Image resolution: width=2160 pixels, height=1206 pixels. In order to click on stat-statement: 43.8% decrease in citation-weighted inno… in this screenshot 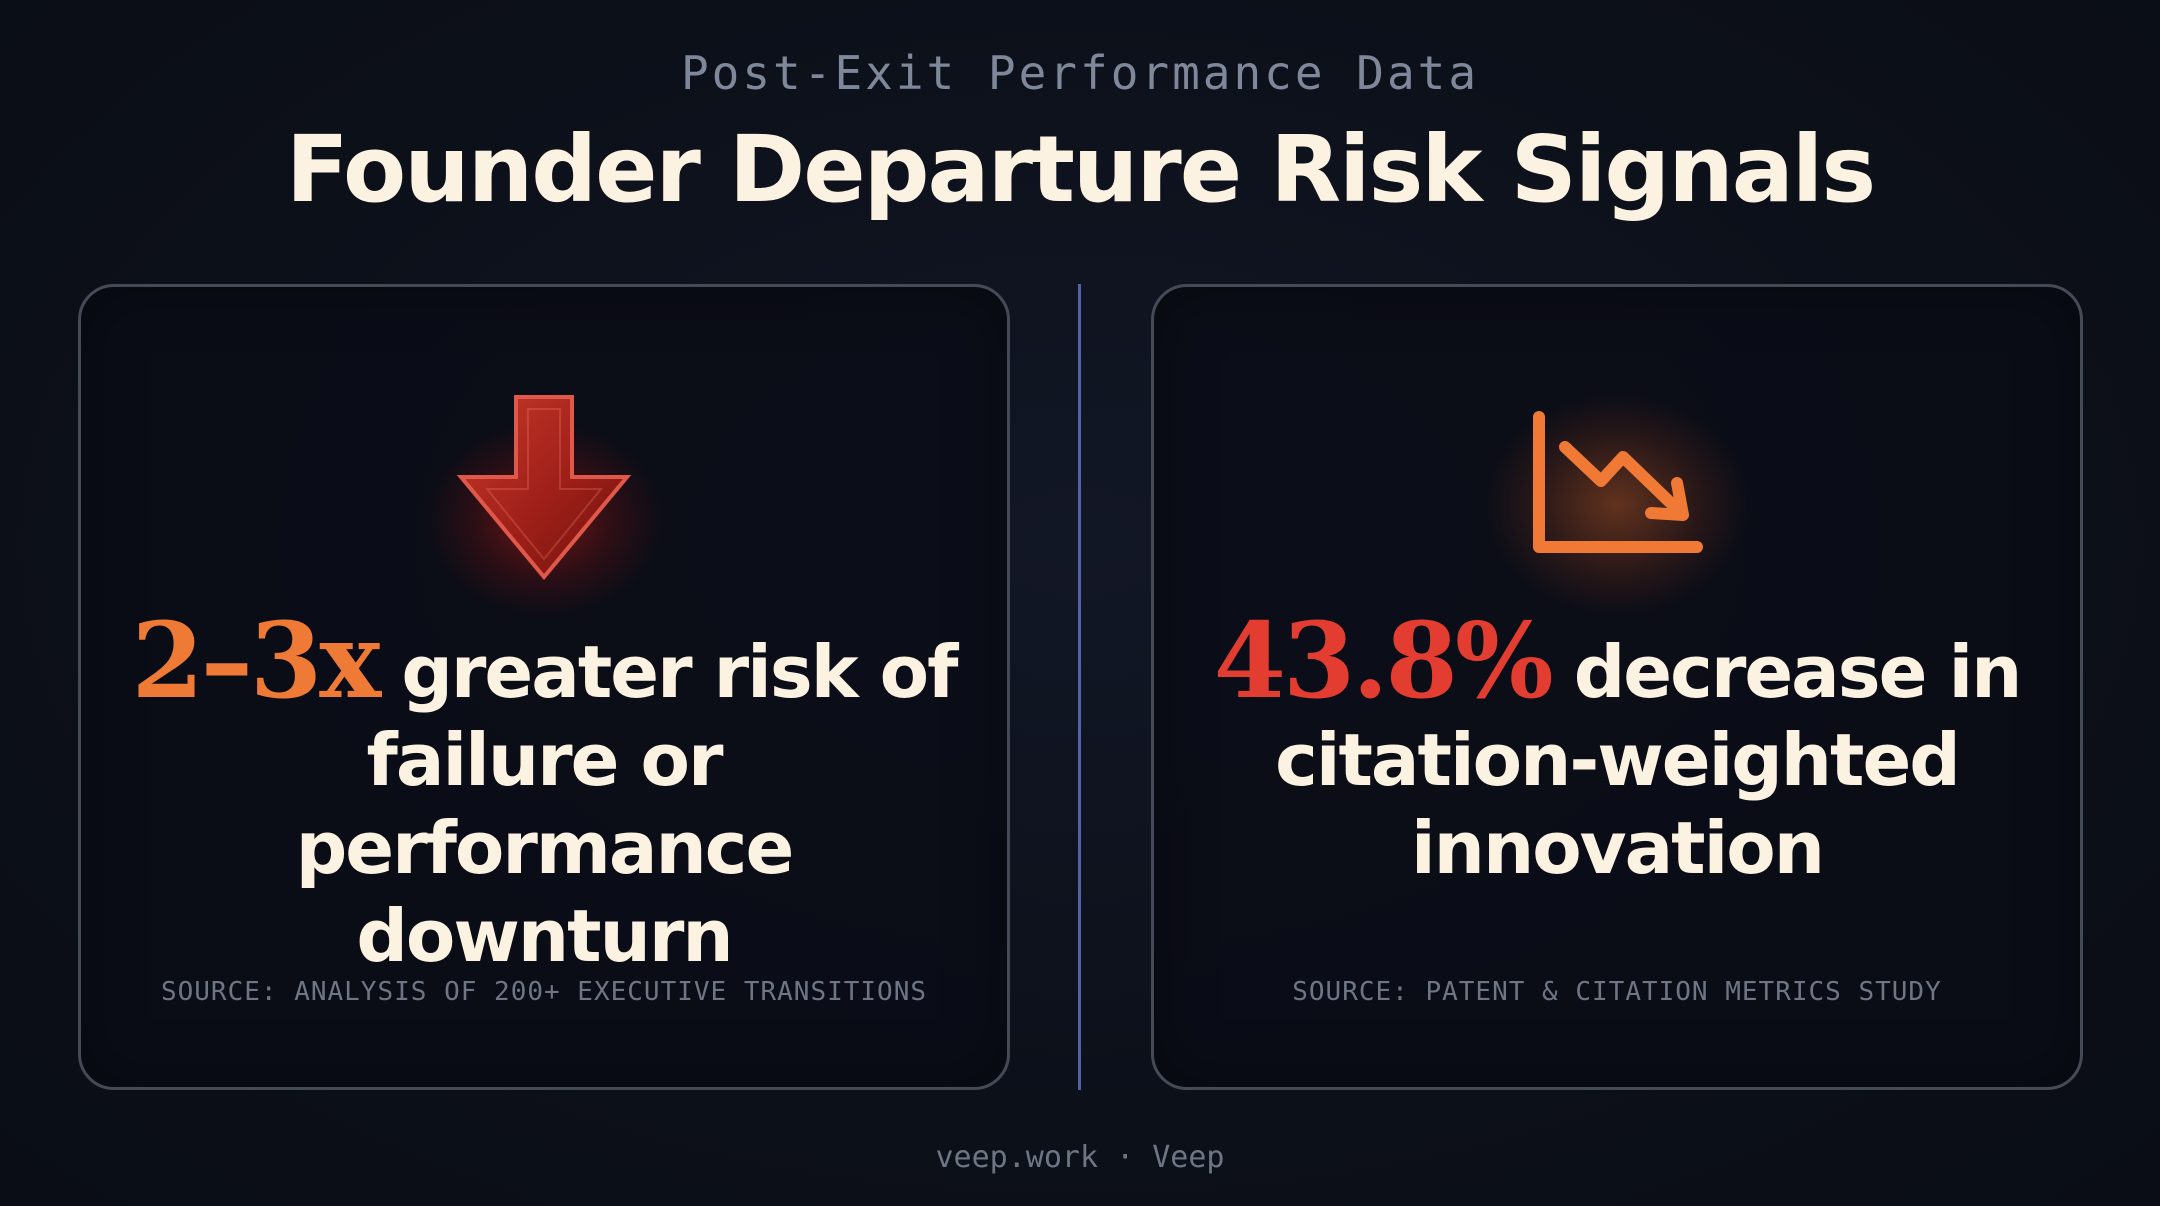, I will do `click(1617, 750)`.